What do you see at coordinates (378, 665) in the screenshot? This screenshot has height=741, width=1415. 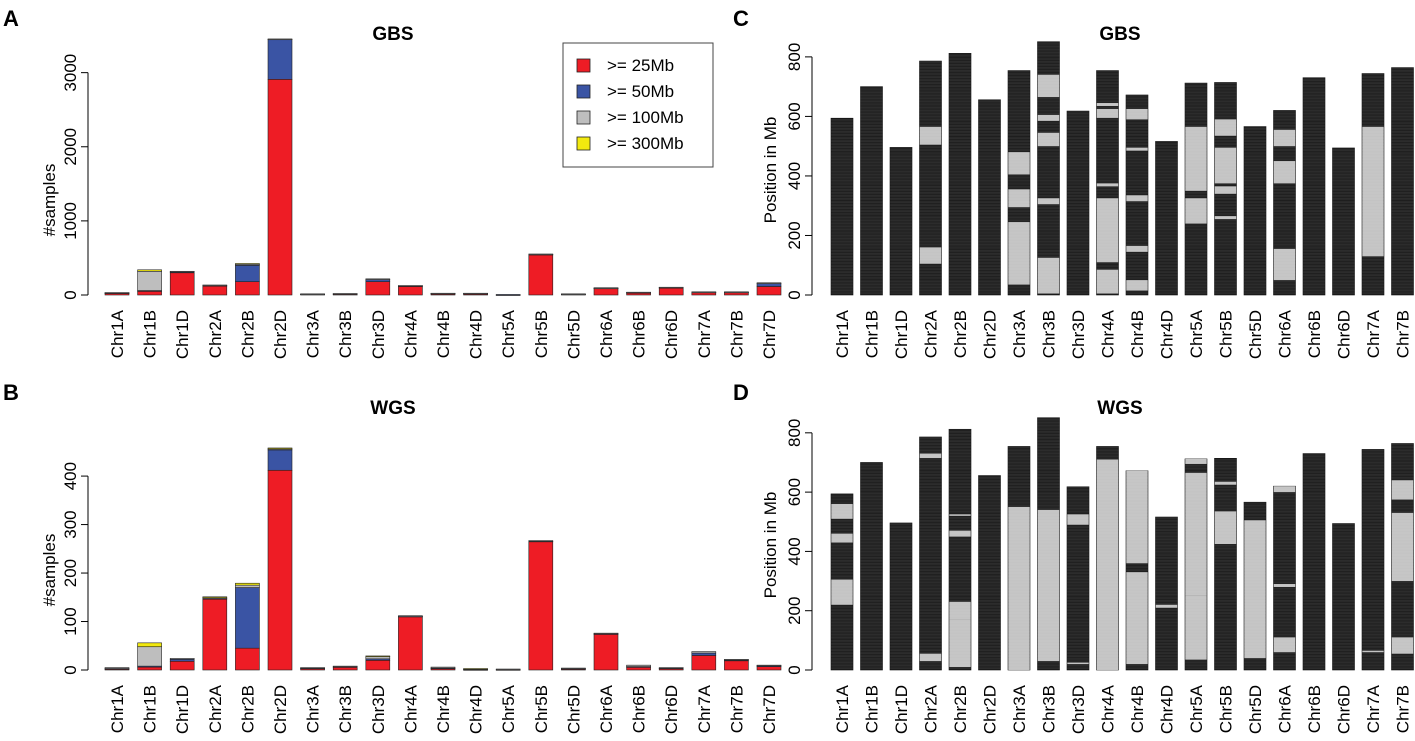 I see `bar-b-chr3d-s0` at bounding box center [378, 665].